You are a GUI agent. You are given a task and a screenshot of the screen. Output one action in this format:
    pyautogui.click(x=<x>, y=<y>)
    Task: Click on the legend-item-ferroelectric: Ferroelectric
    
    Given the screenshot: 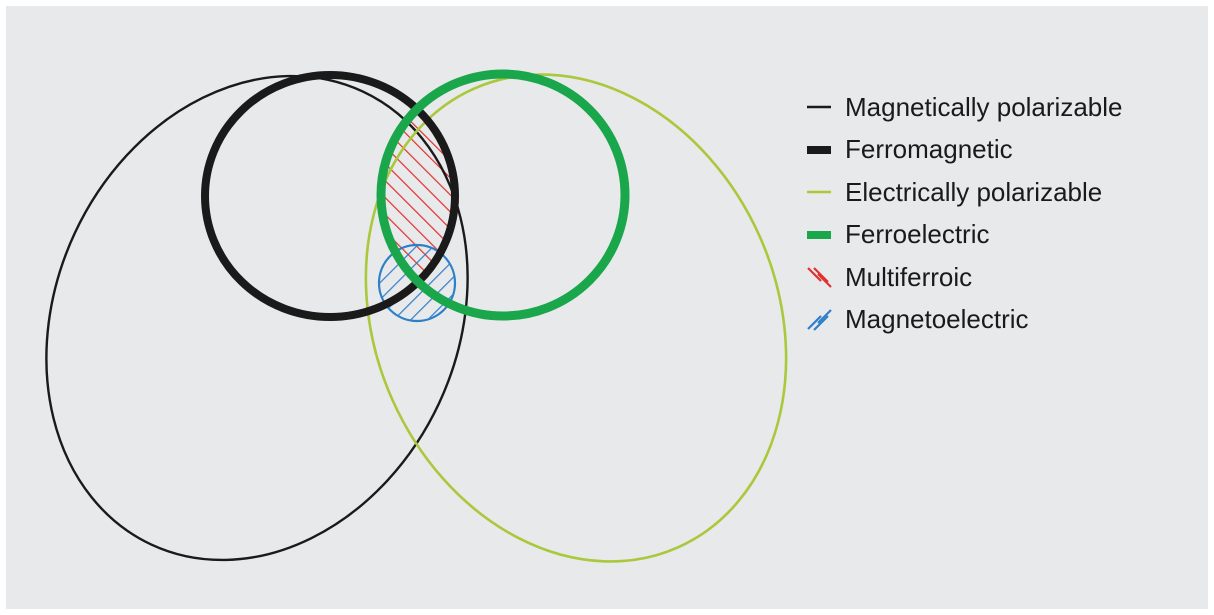 What is the action you would take?
    pyautogui.click(x=1004, y=235)
    